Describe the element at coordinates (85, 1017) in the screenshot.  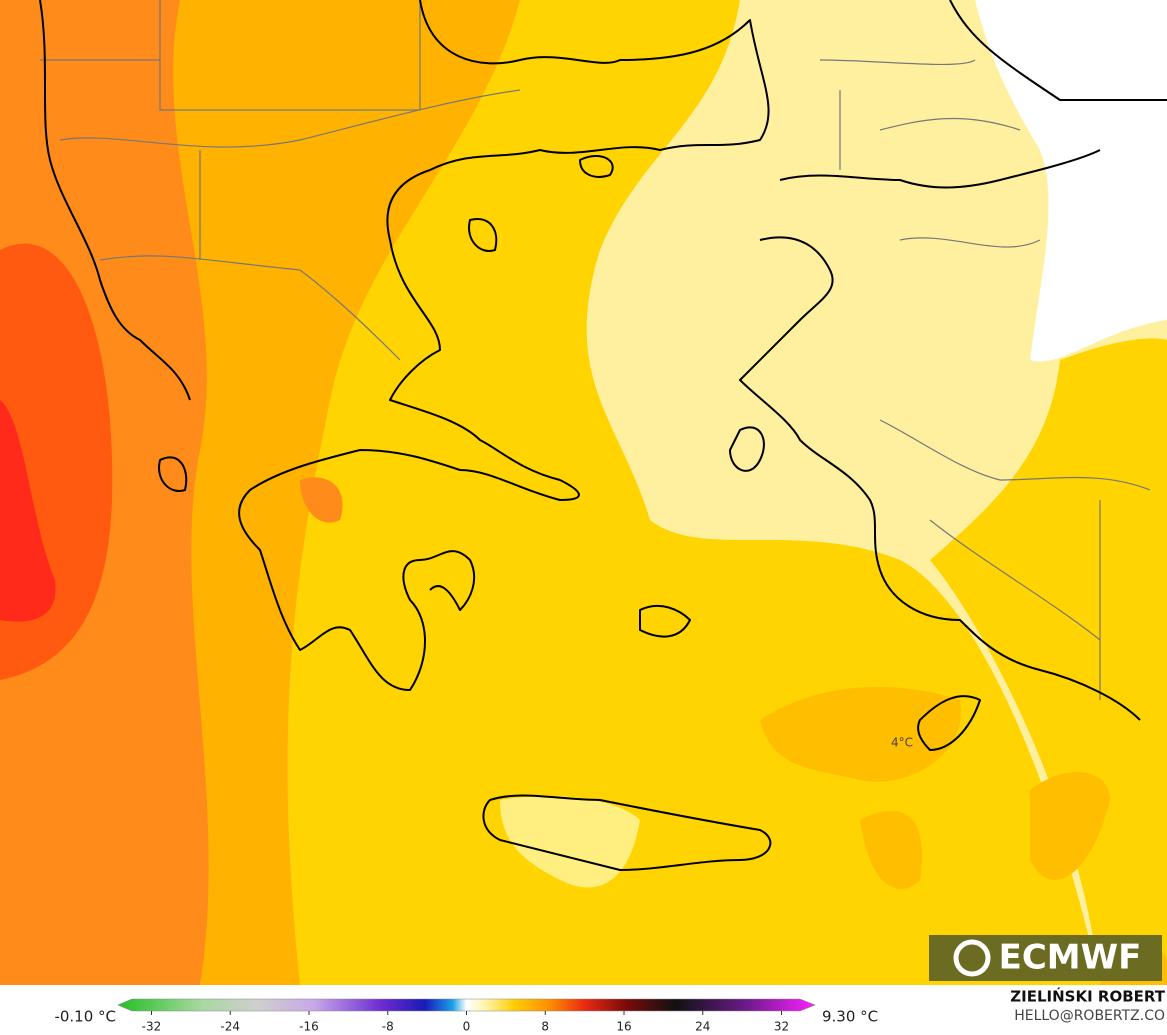
I see `colorbar-min-label: -0.10 °C` at that location.